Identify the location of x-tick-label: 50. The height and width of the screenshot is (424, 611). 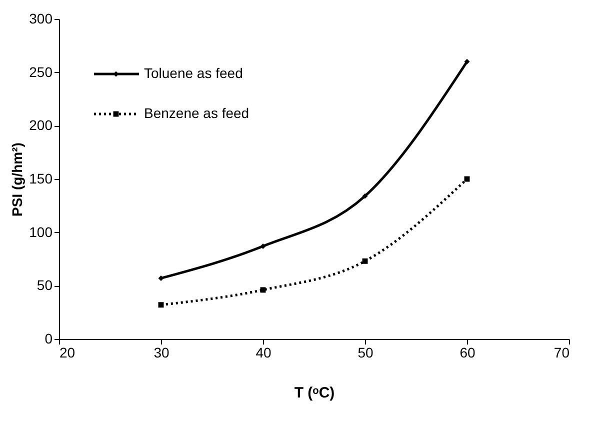
(366, 352).